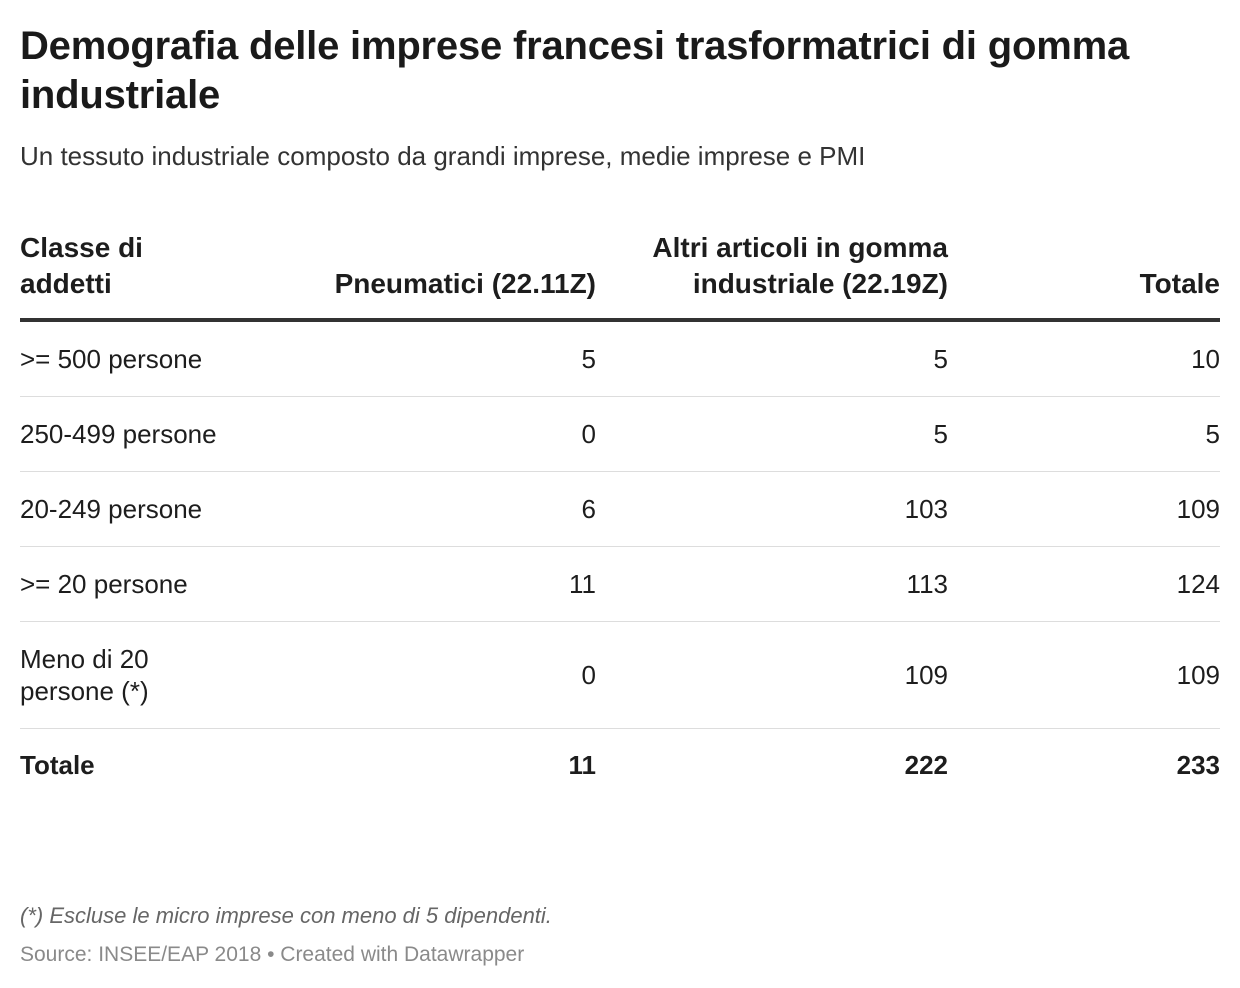  What do you see at coordinates (130, 584) in the screenshot?
I see `row-label: >= 20 persone` at bounding box center [130, 584].